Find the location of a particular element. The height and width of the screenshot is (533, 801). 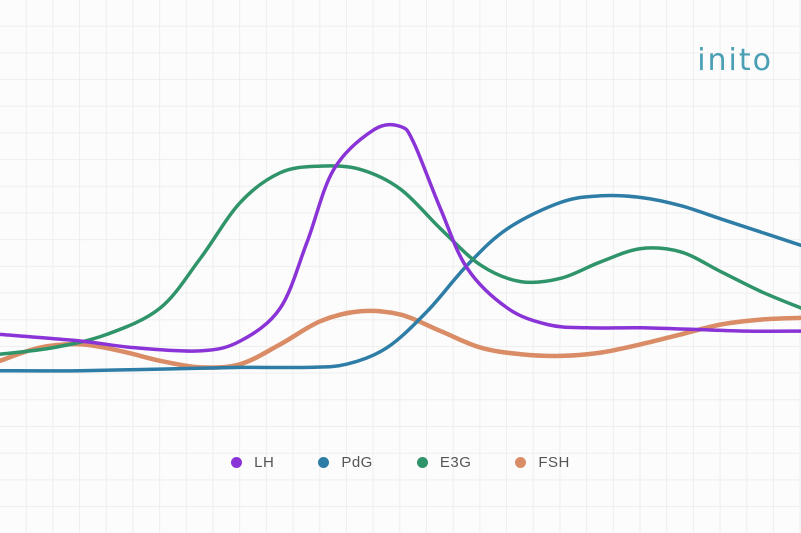

legend-label: LH is located at coordinates (264, 462).